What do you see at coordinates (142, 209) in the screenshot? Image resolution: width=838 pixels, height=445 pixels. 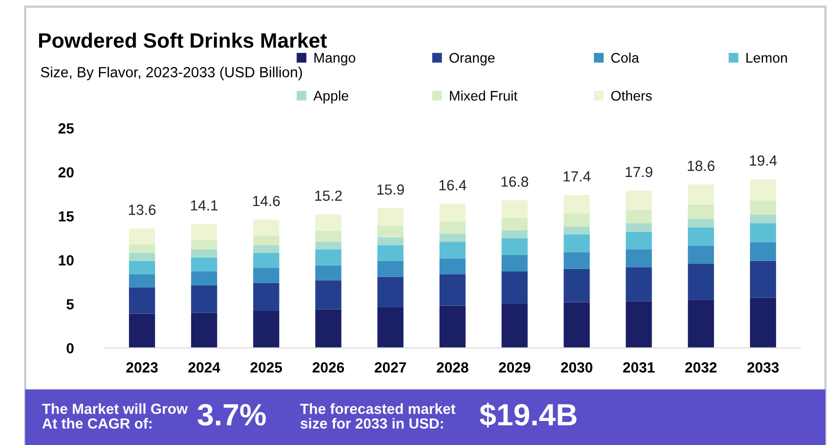 I see `total-label: 13.6` at bounding box center [142, 209].